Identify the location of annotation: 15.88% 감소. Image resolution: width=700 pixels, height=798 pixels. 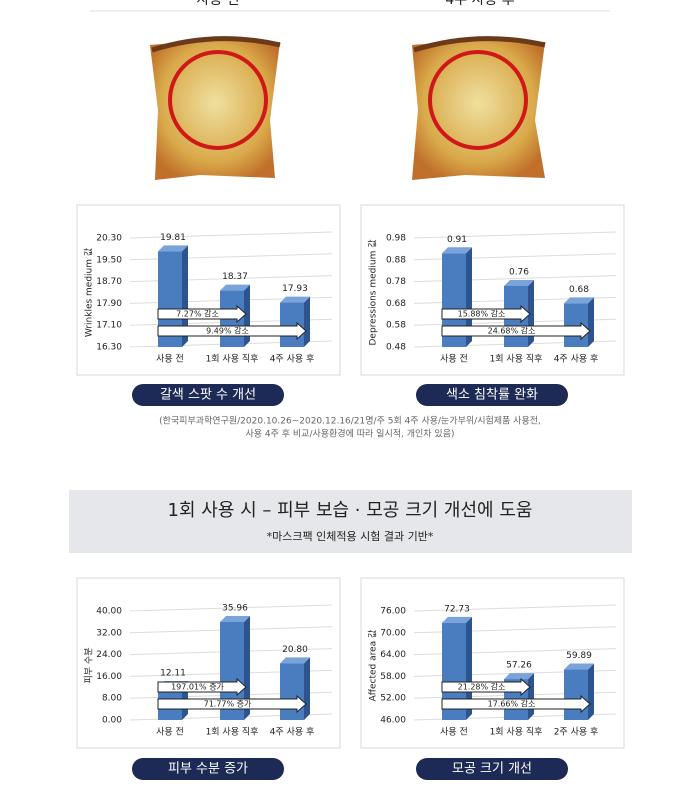
(482, 314).